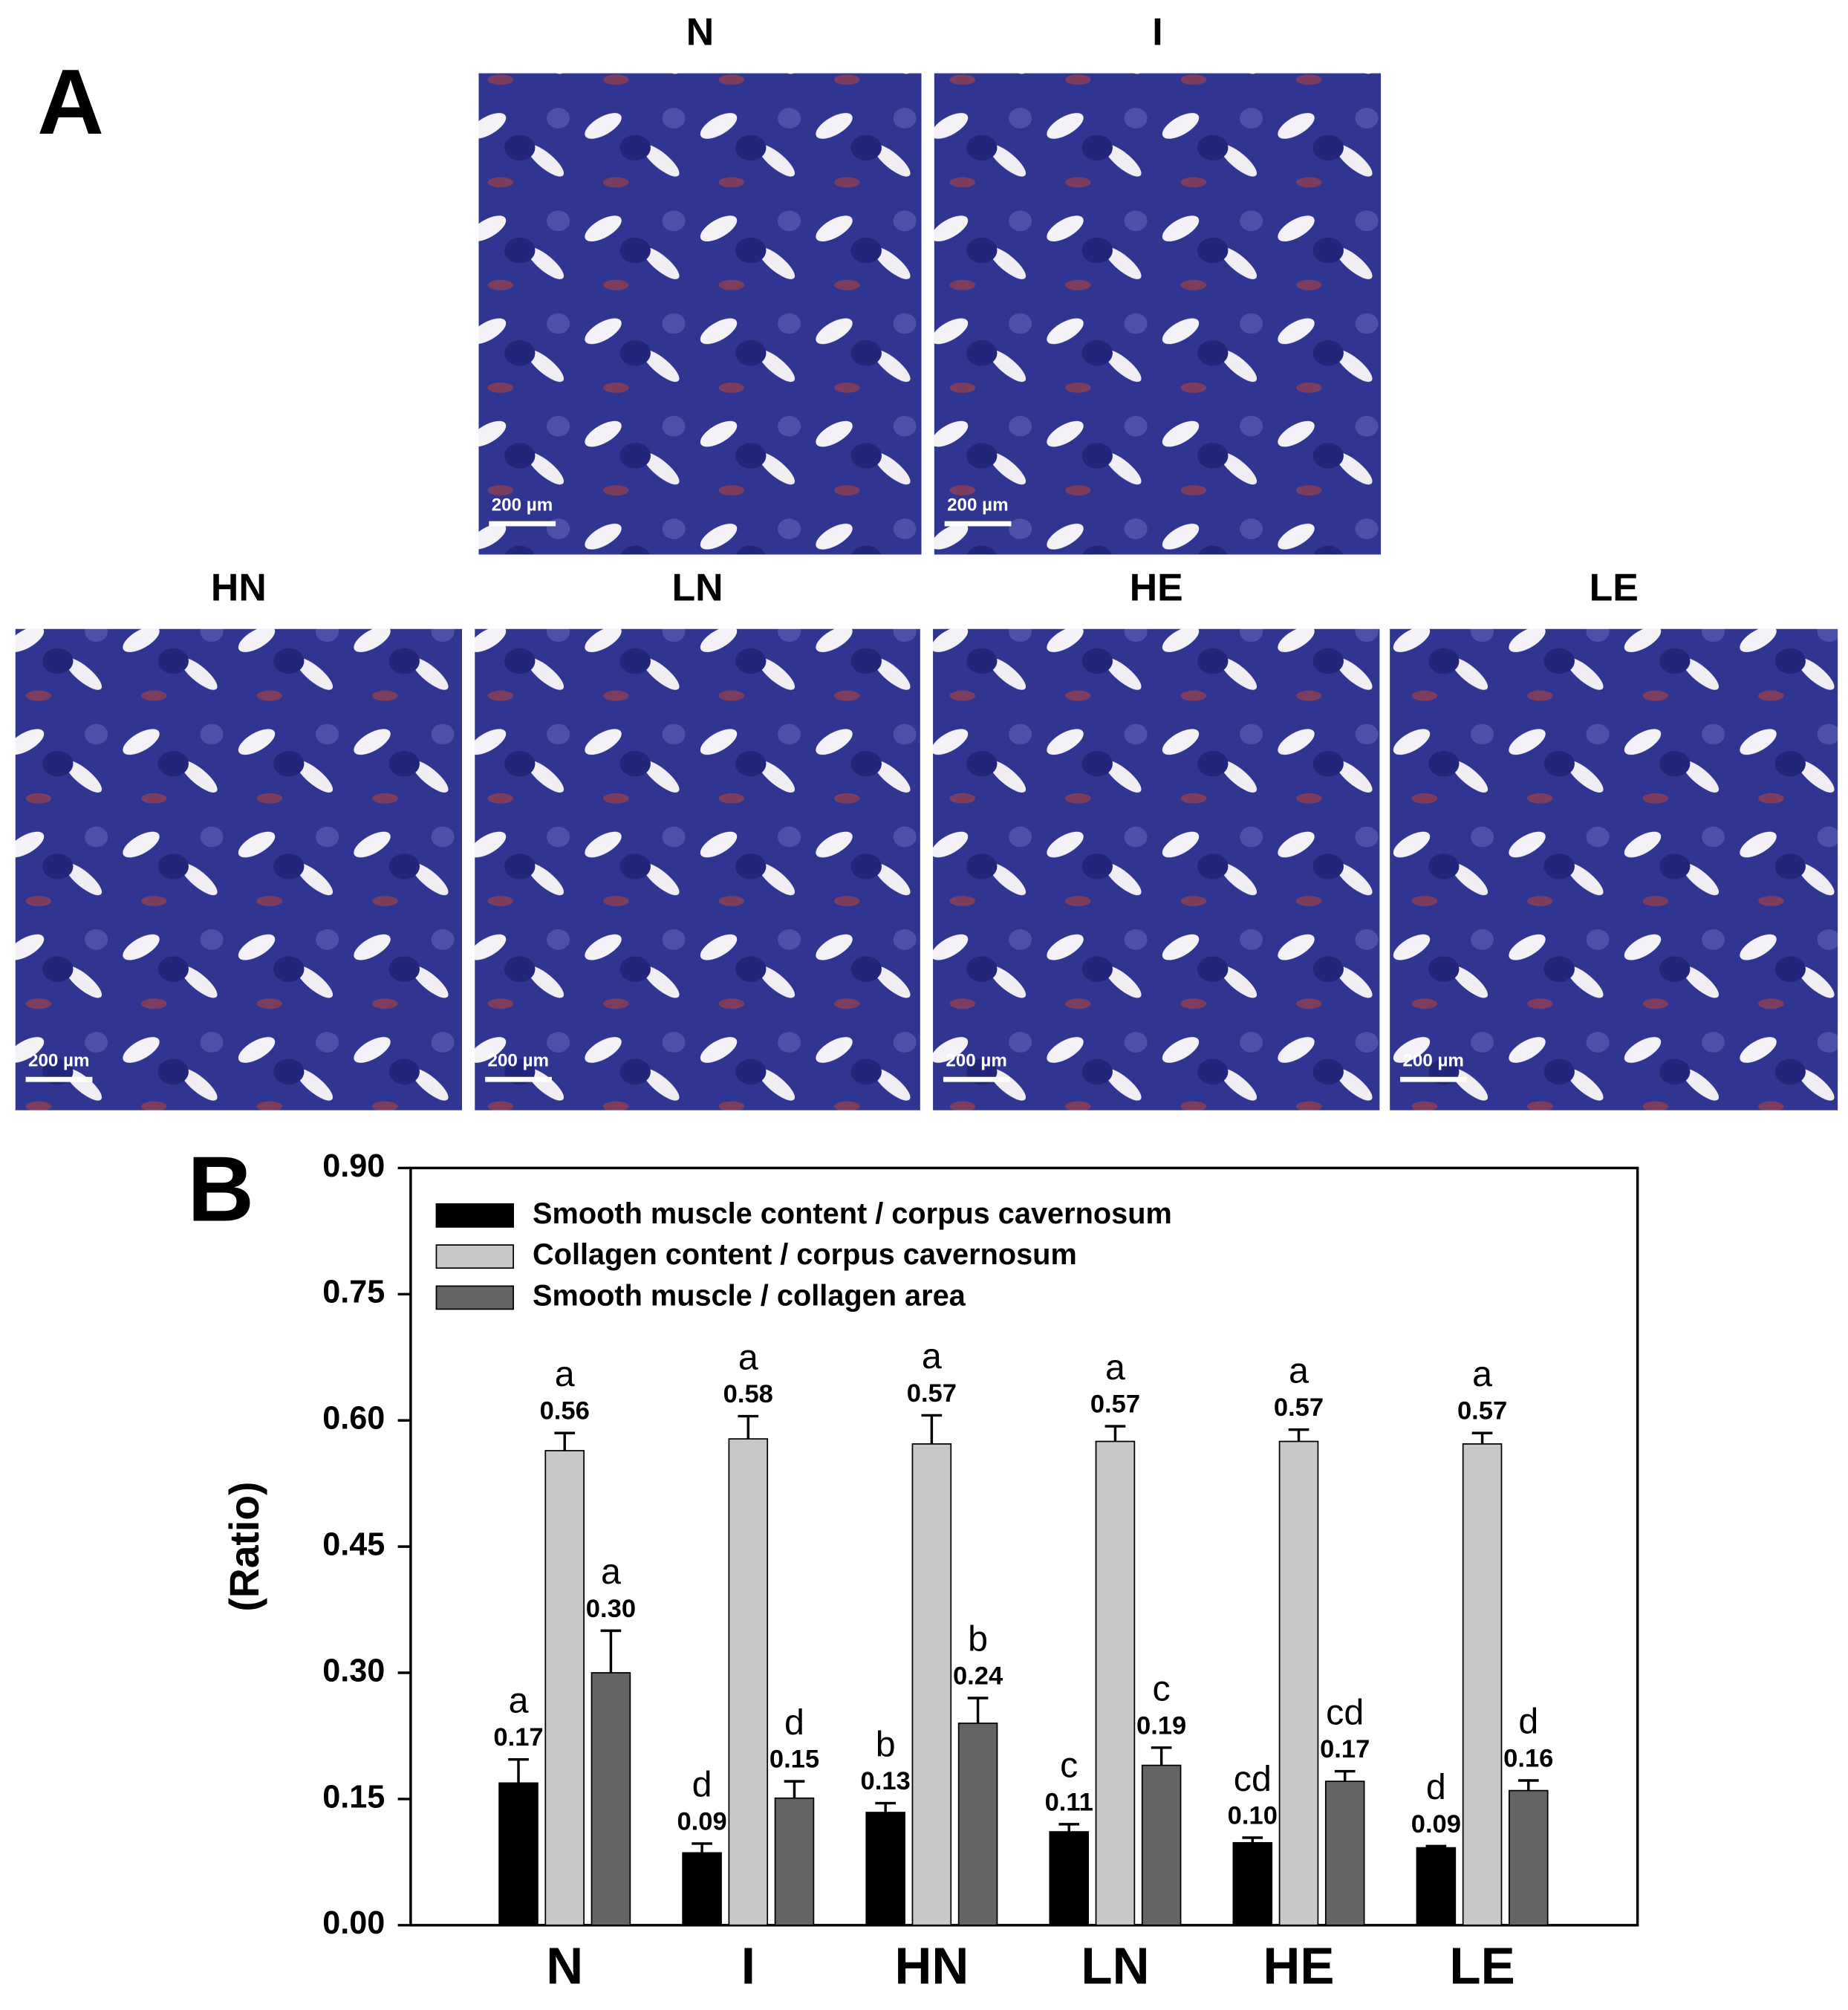 The image size is (1848, 2010). Describe the element at coordinates (1482, 1966) in the screenshot. I see `x-tick-label: LE` at that location.